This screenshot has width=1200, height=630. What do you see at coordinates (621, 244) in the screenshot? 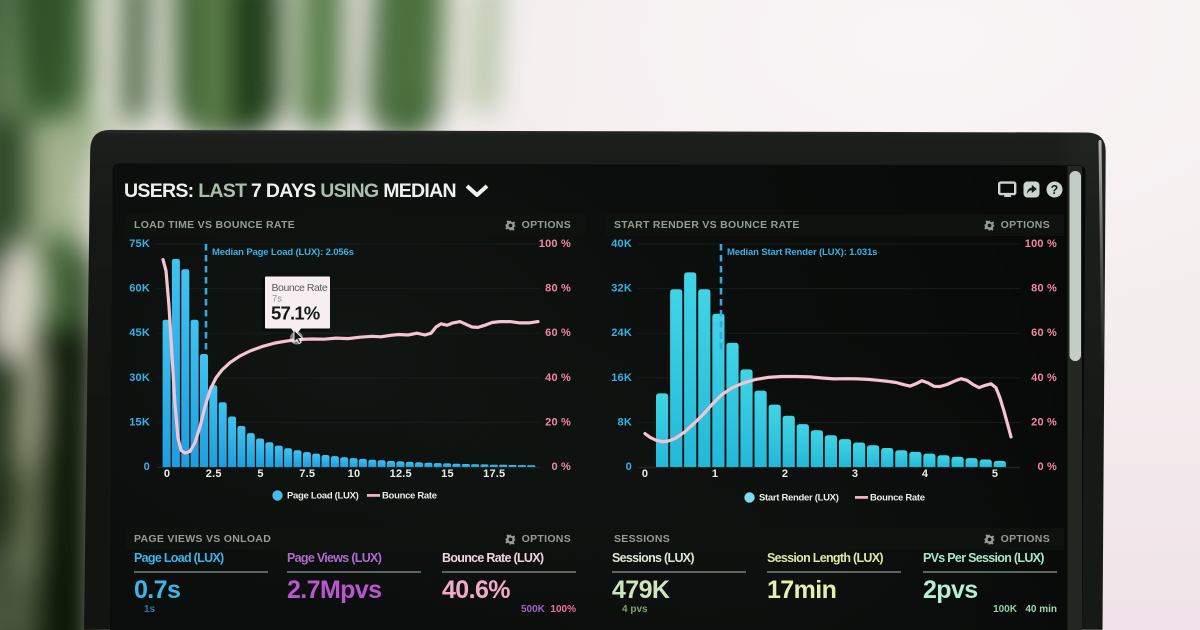
I see `svg-text: 40K` at bounding box center [621, 244].